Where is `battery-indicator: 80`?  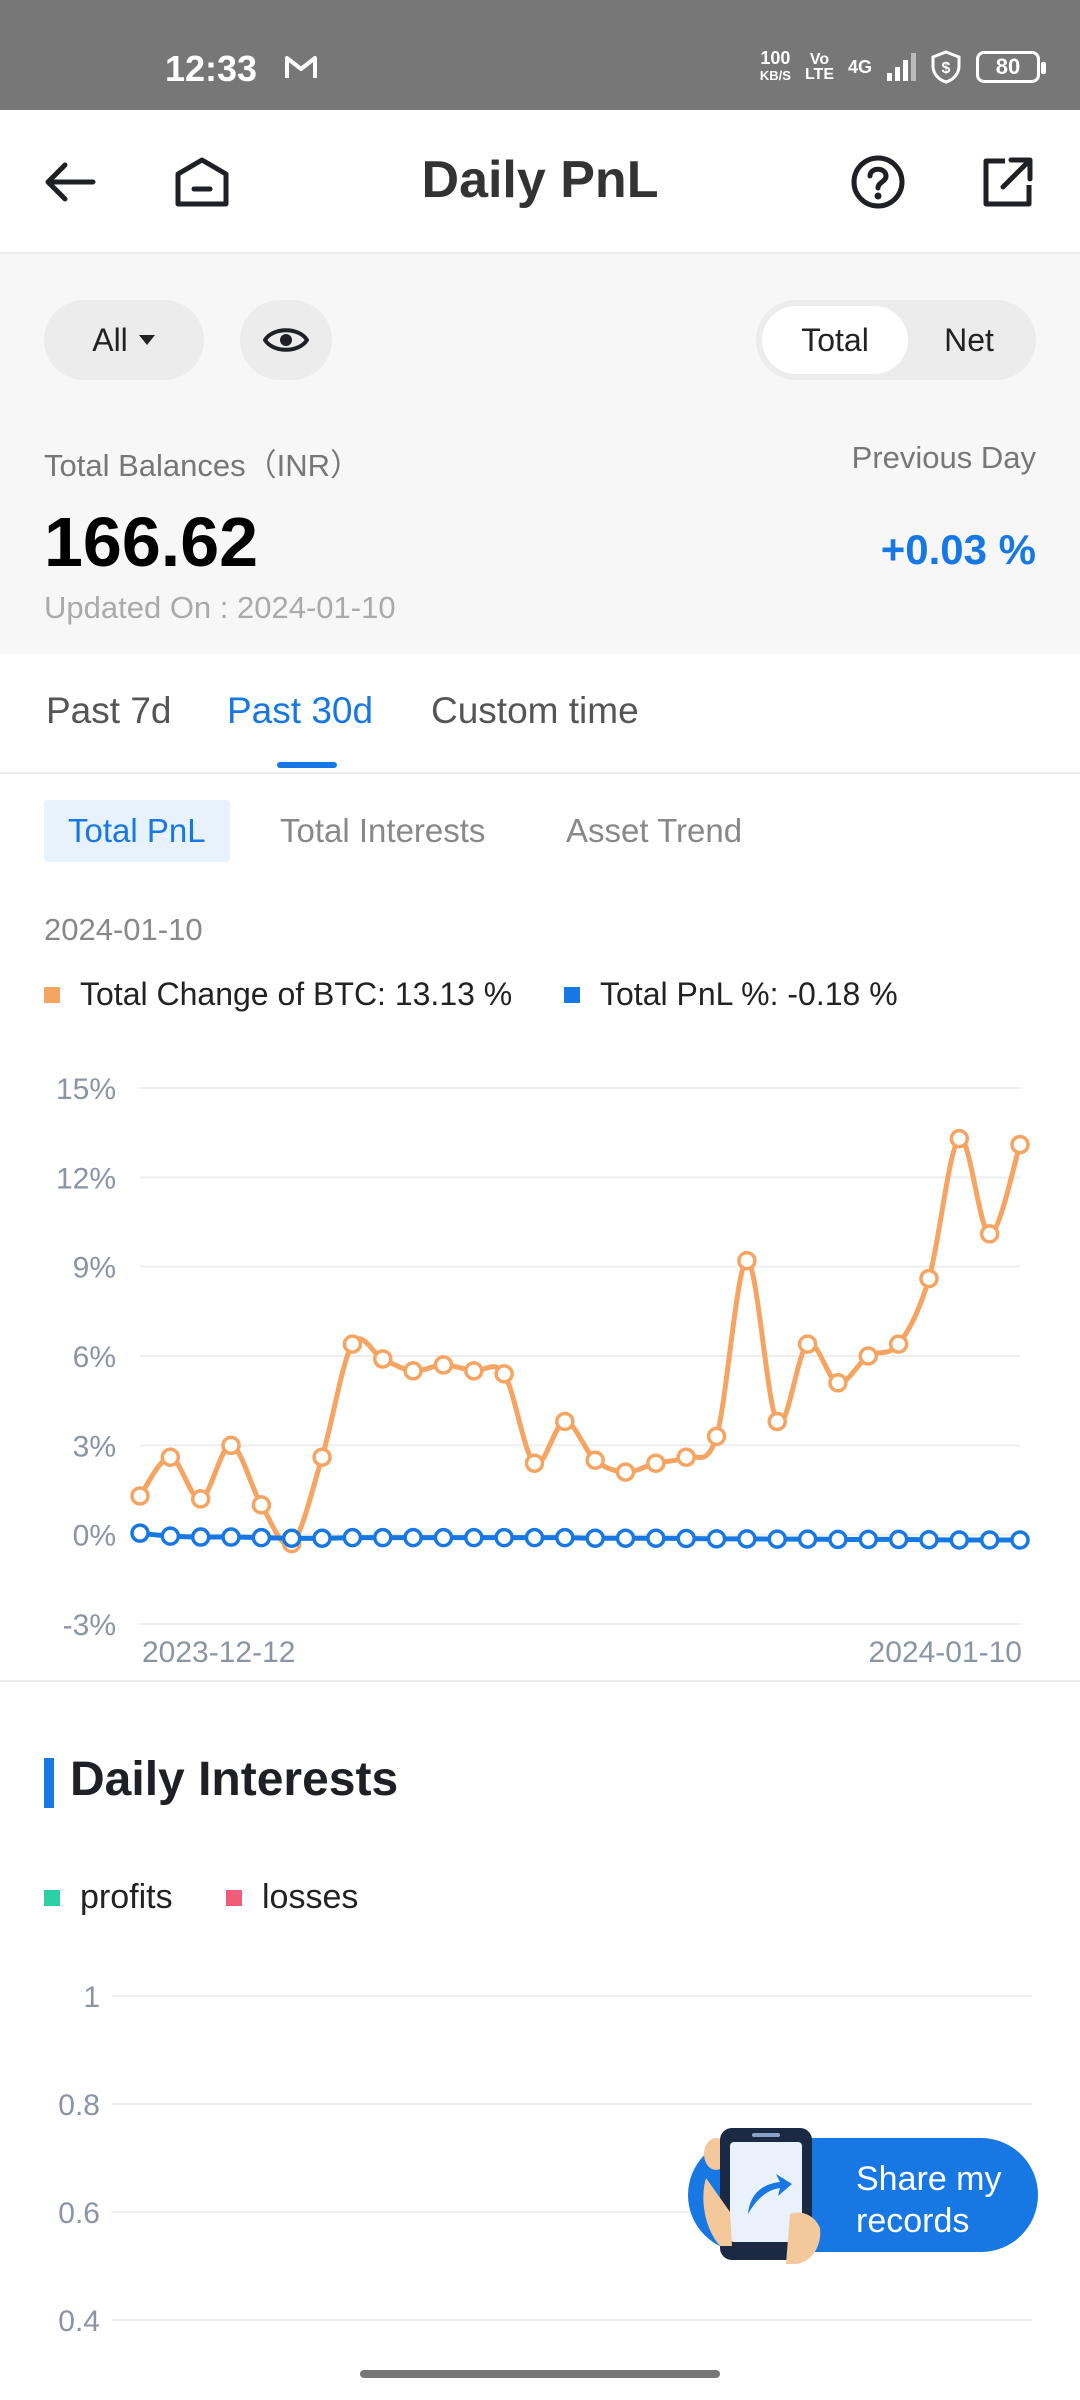
battery-indicator: 80 is located at coordinates (1011, 67).